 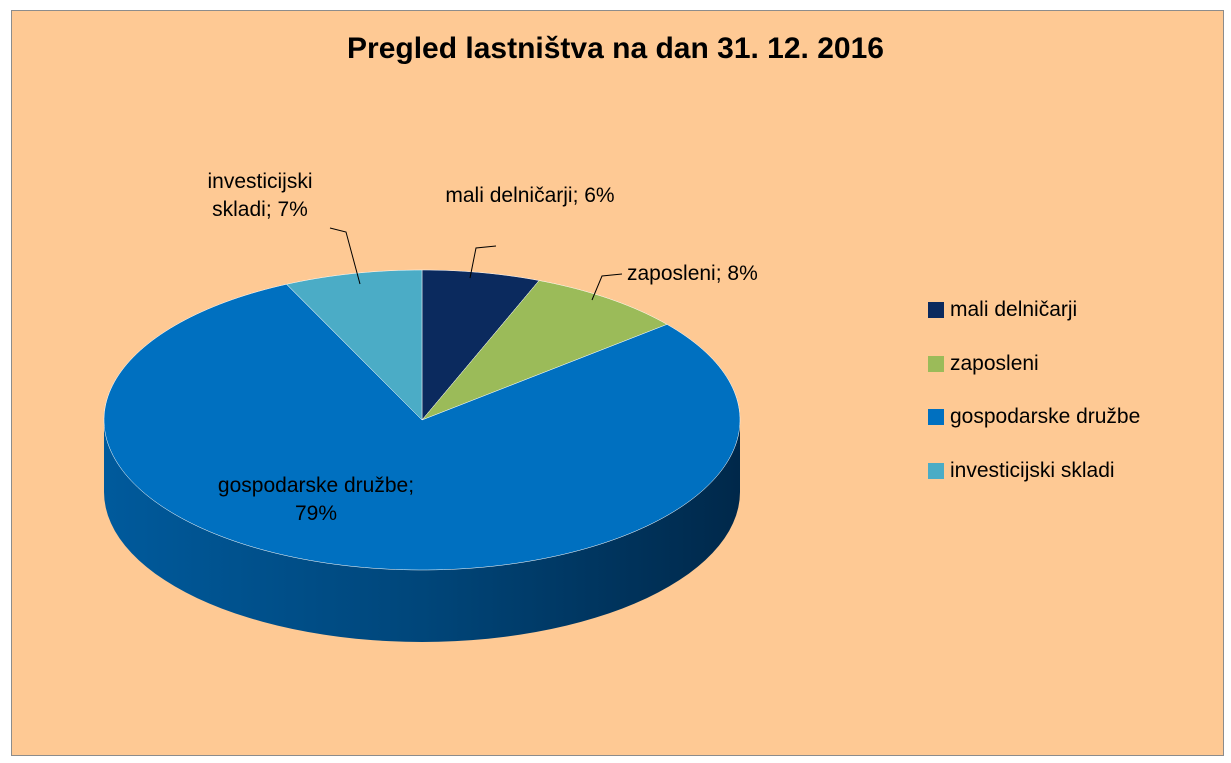 What do you see at coordinates (692, 273) in the screenshot?
I see `data-label: zaposleni; 8%` at bounding box center [692, 273].